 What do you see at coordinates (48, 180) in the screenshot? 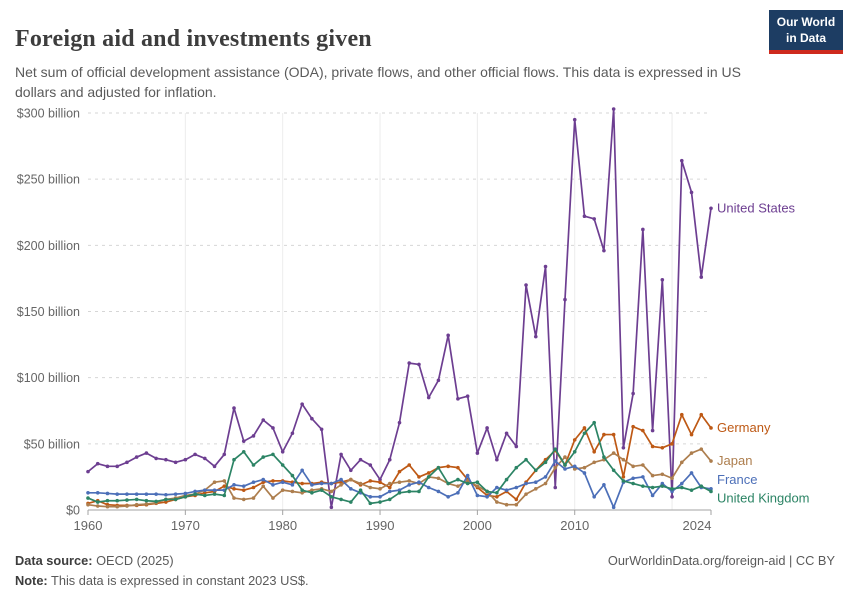
I see `y-tick-label: $250 billion` at bounding box center [48, 180].